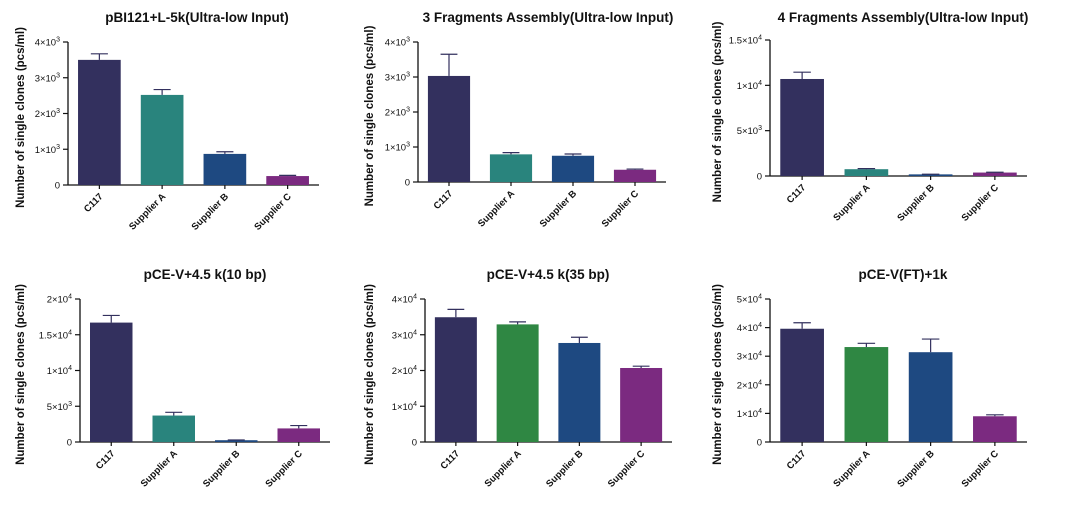  What do you see at coordinates (749, 300) in the screenshot?
I see `y-tick-label: 5×10⁴` at bounding box center [749, 300].